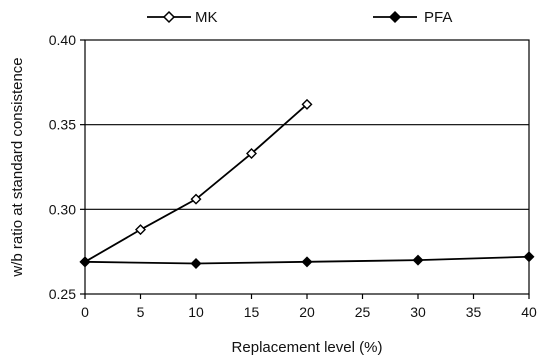  What do you see at coordinates (141, 312) in the screenshot?
I see `x-tick-label: 5` at bounding box center [141, 312].